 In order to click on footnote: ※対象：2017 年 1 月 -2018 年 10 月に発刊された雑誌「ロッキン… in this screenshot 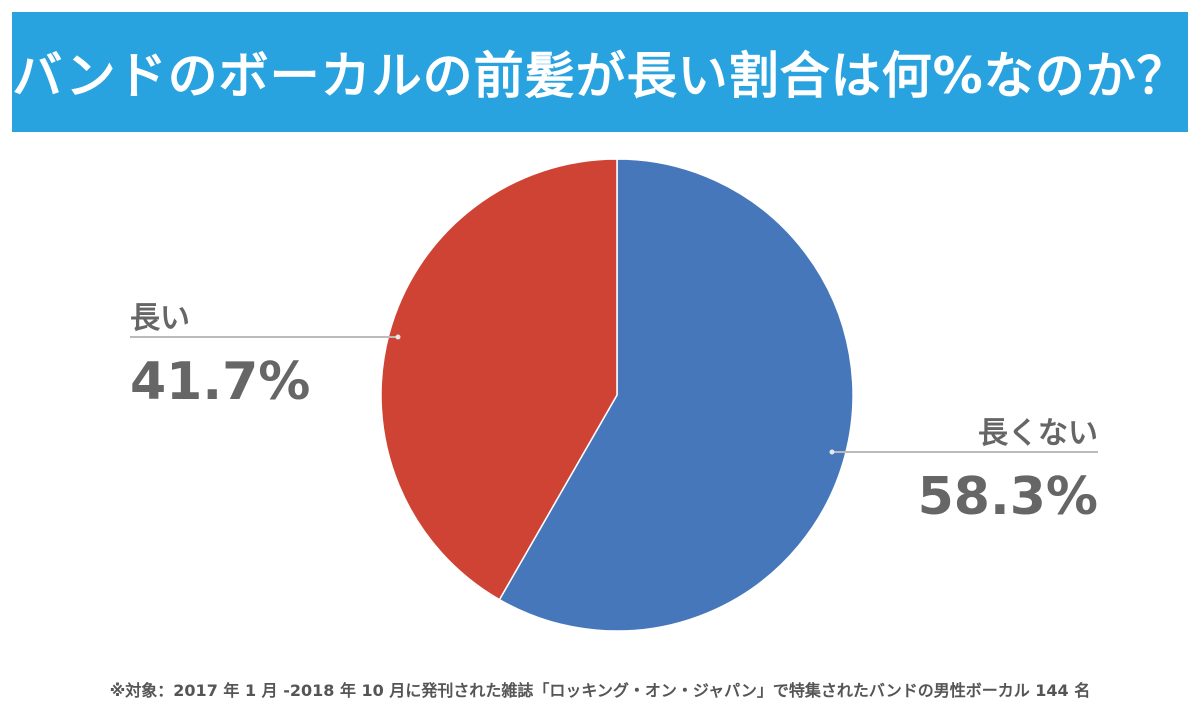, I will do `click(600, 690)`.